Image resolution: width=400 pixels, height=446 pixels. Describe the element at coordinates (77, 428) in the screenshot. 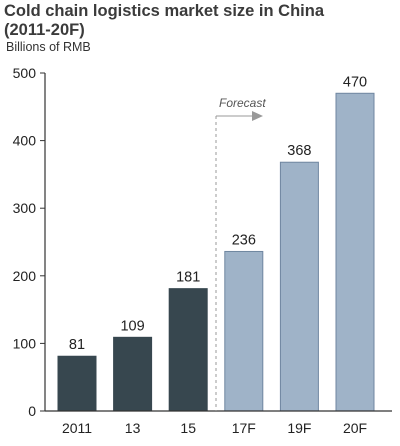

I see `x-tick-label-2011: 2011` at that location.